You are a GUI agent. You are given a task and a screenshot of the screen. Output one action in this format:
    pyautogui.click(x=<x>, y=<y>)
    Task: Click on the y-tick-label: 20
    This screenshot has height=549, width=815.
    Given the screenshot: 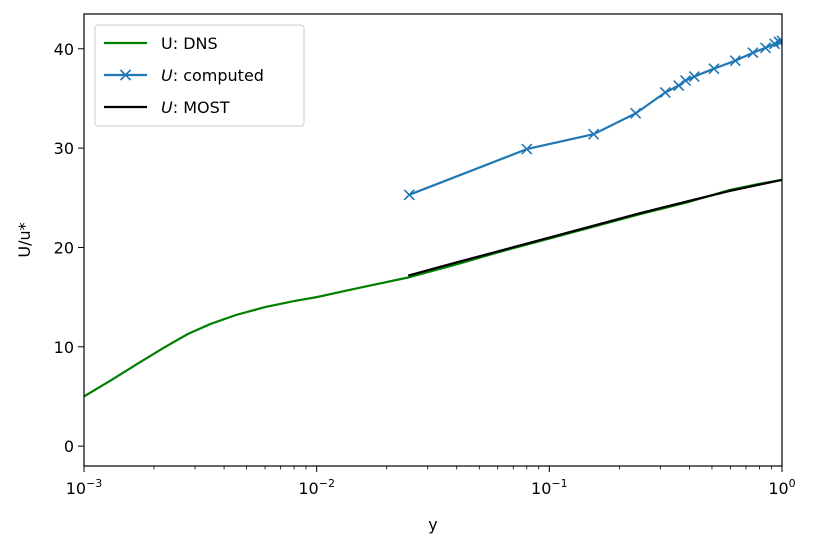 What is the action you would take?
    pyautogui.click(x=64, y=247)
    